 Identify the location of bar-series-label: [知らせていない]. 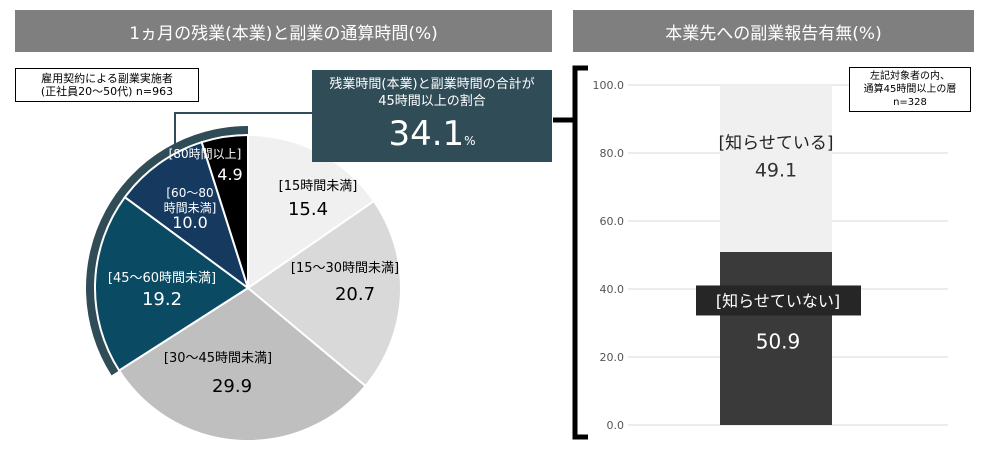
(778, 300).